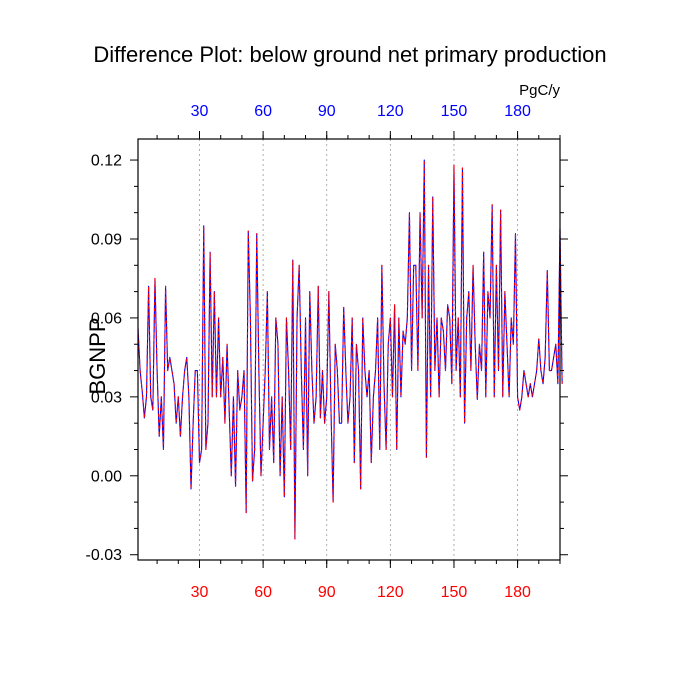 Image resolution: width=700 pixels, height=700 pixels. I want to click on y-tick-label: 0.12, so click(106, 161).